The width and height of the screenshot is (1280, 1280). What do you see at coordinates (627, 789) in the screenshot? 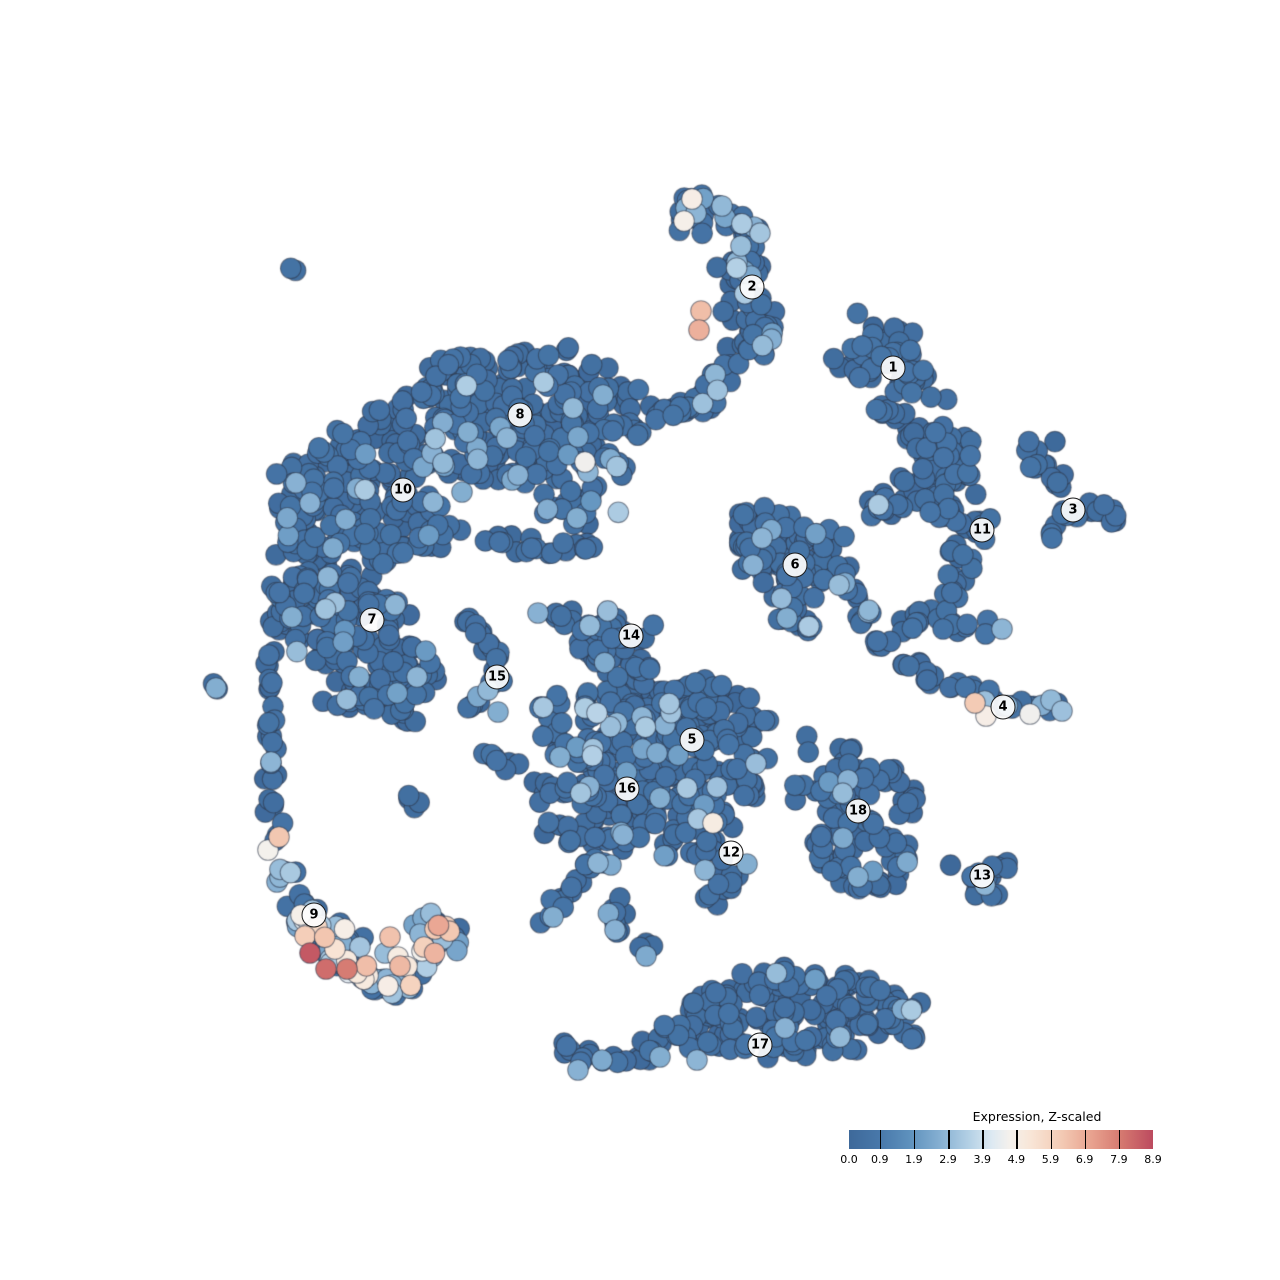
I see `cluster-label-16: 16` at bounding box center [627, 789].